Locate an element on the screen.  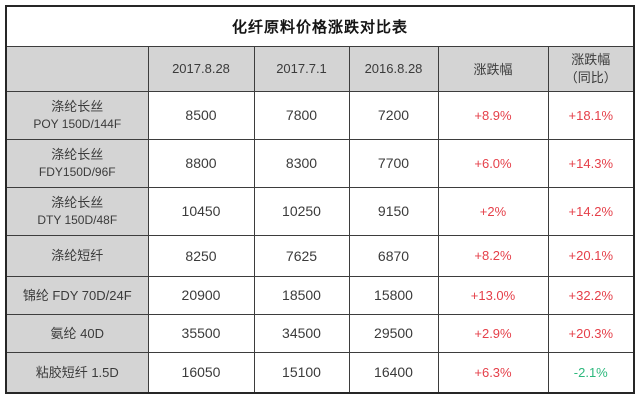
row-label: 涤纶短纤 is located at coordinates (77, 255).